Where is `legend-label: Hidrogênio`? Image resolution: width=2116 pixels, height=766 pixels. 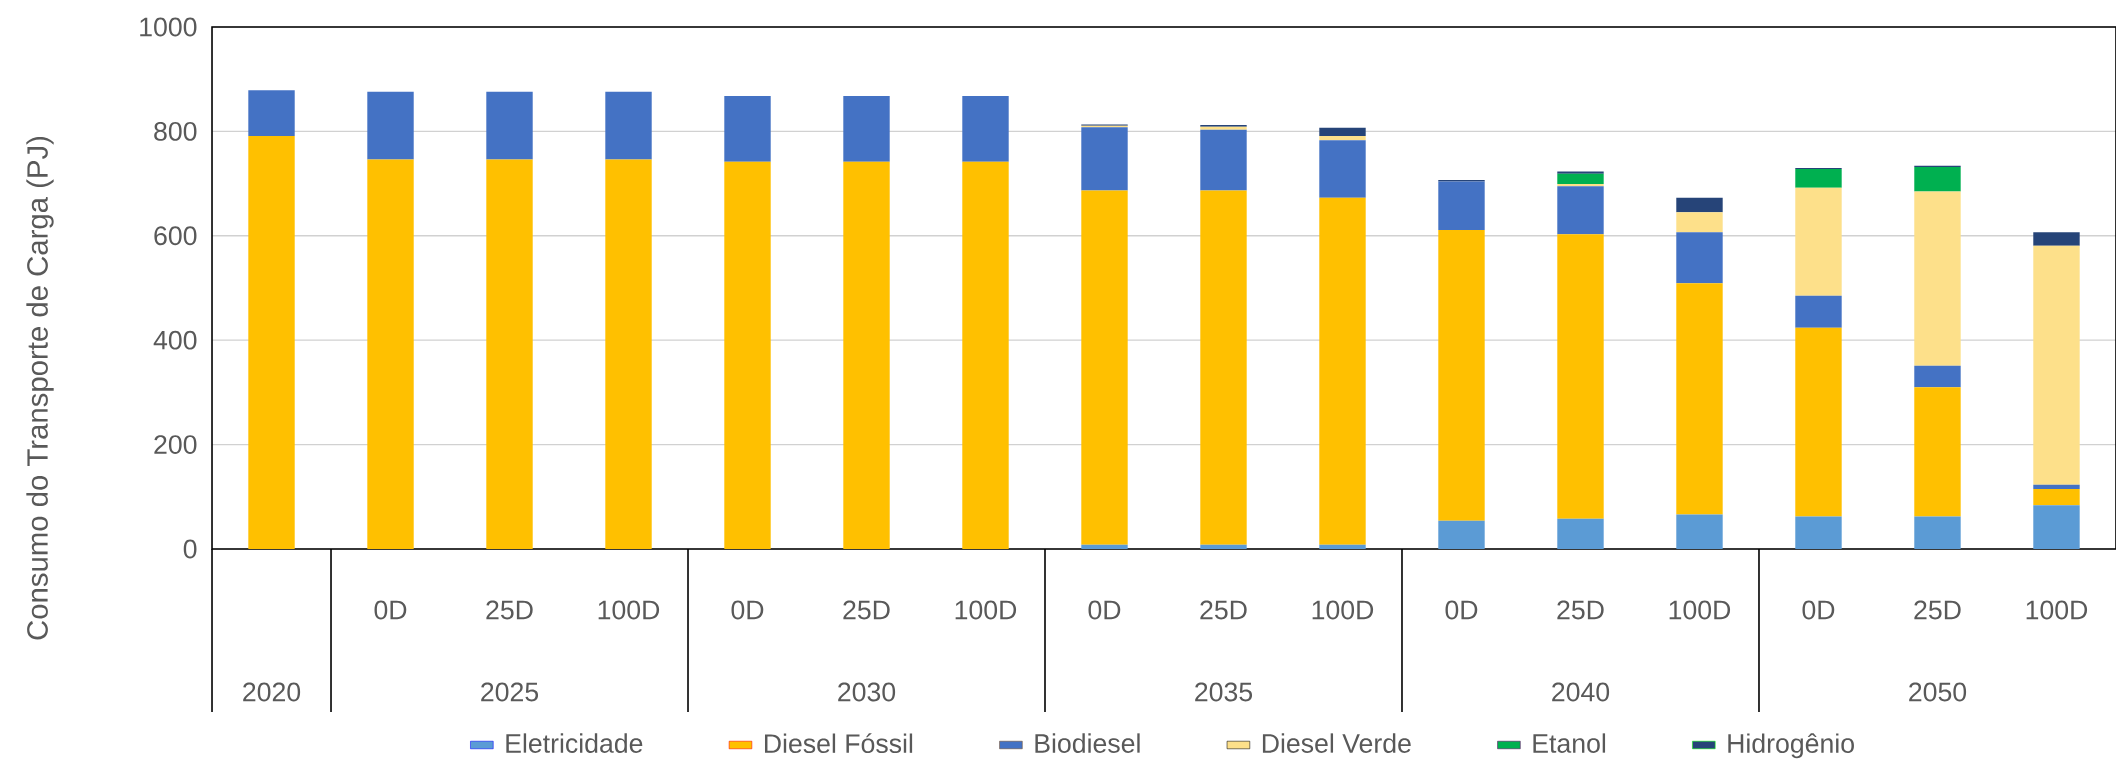 legend-label: Hidrogênio is located at coordinates (1791, 746).